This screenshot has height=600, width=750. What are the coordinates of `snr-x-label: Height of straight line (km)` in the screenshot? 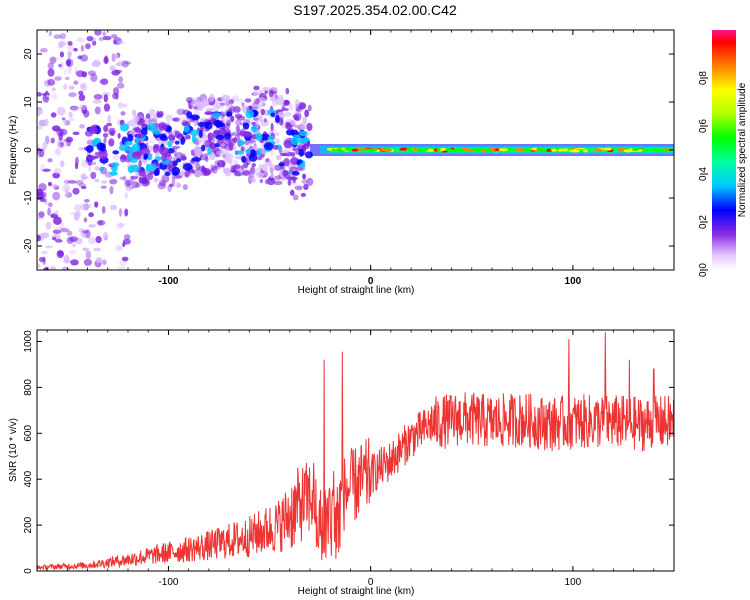 It's located at (356, 591).